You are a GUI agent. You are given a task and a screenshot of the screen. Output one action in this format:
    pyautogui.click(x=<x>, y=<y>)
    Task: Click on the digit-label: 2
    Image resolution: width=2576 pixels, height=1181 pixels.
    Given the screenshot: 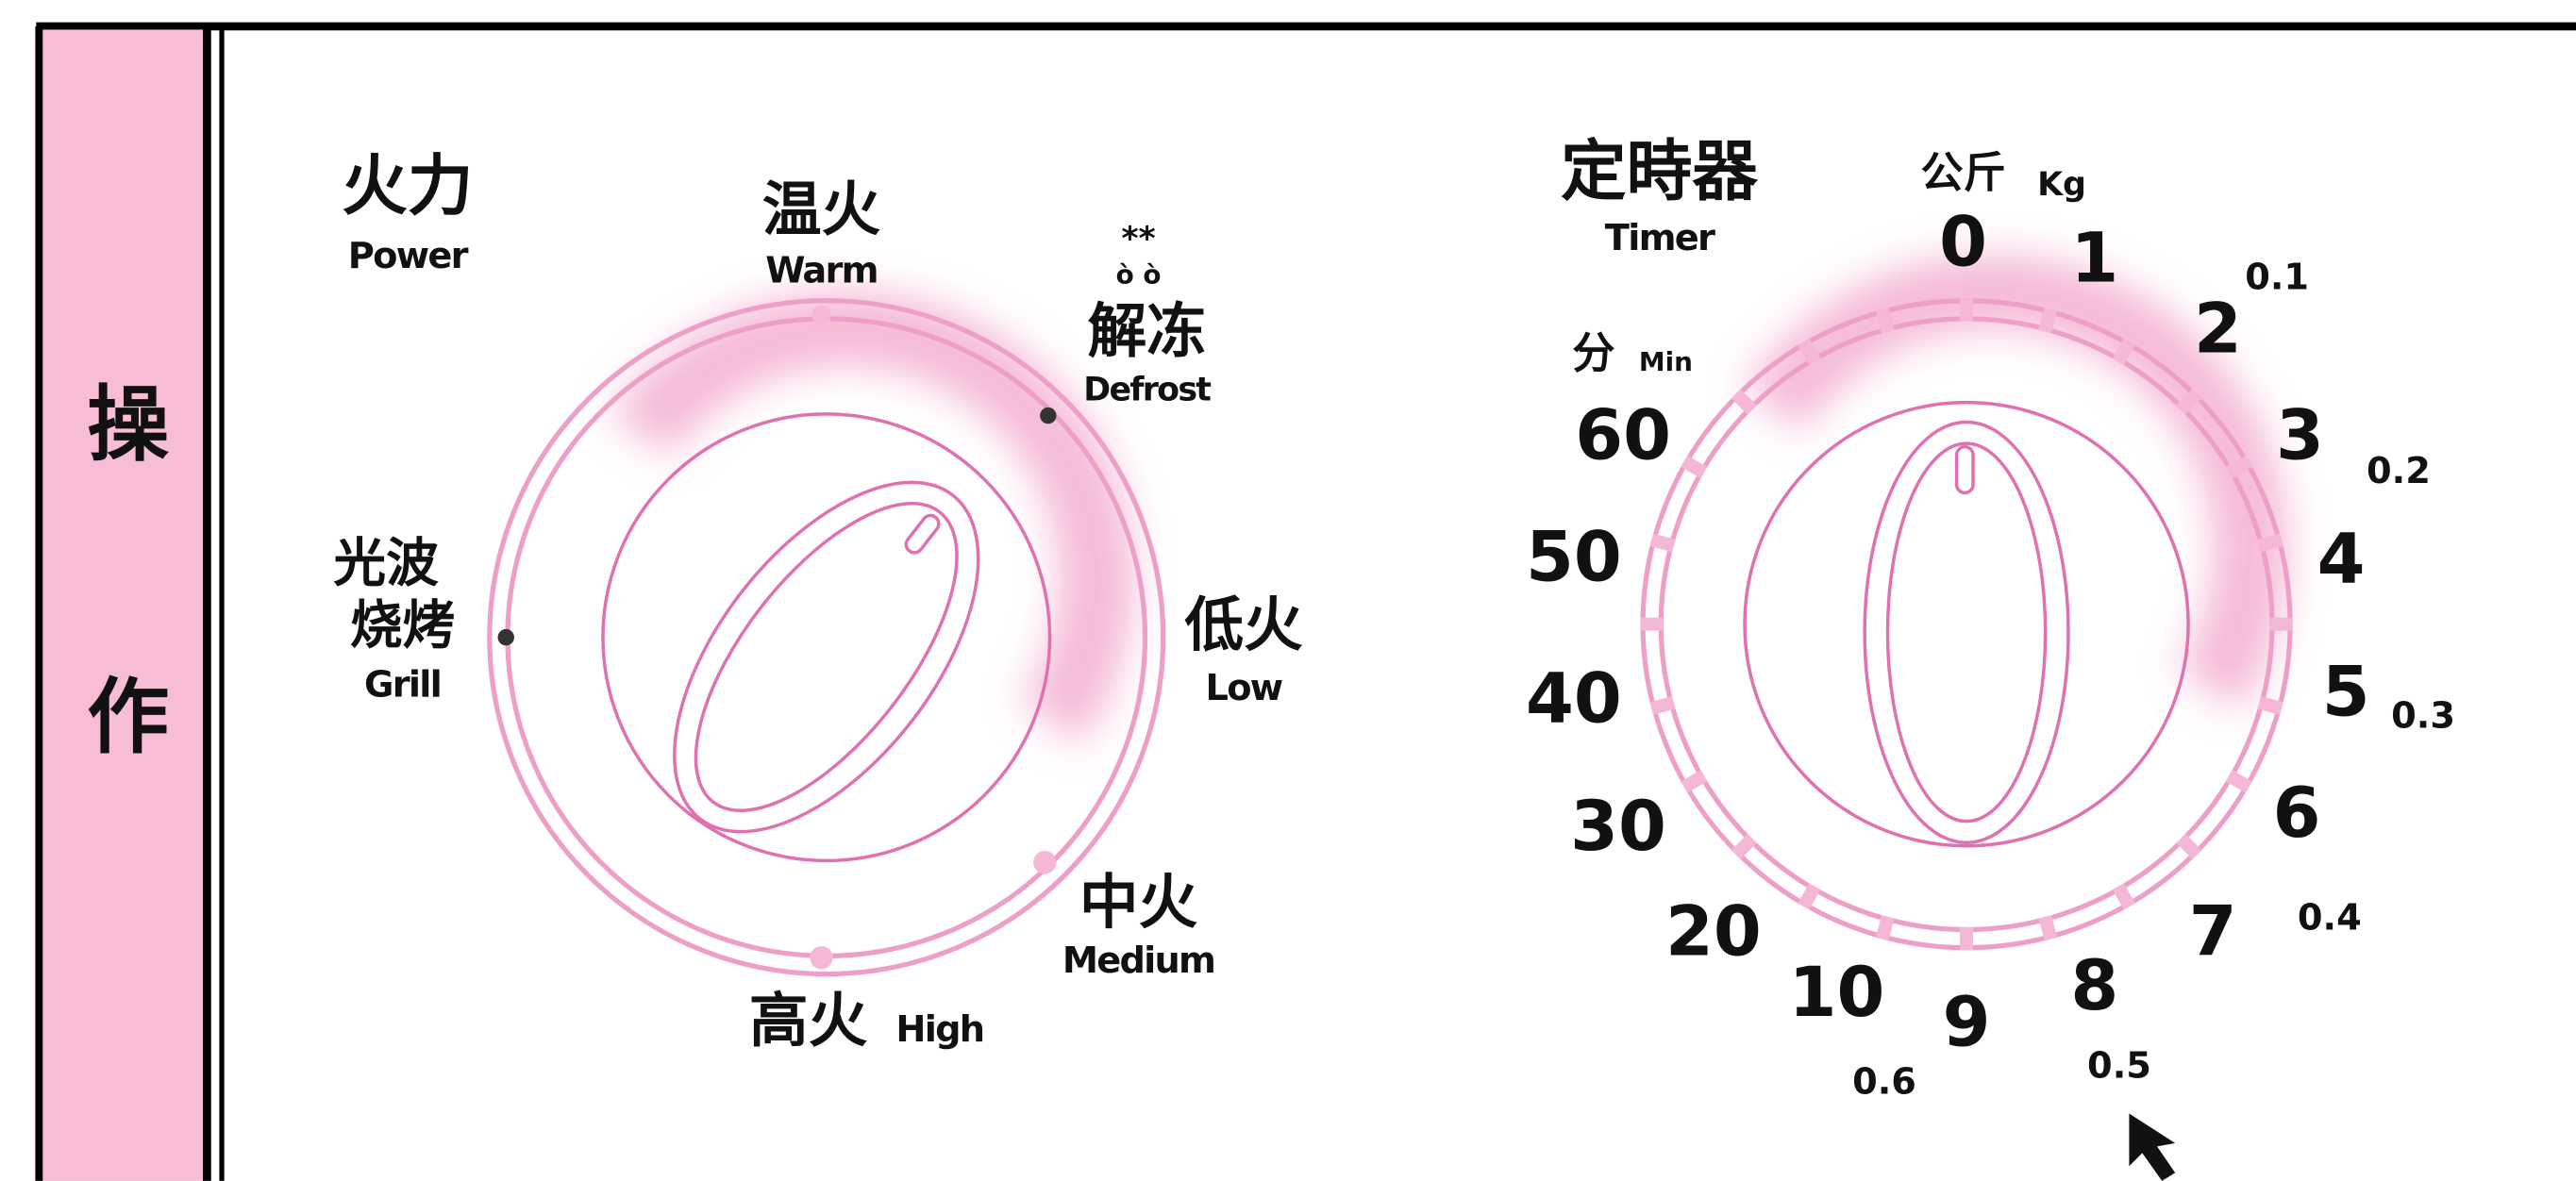 What is the action you would take?
    pyautogui.click(x=2218, y=330)
    